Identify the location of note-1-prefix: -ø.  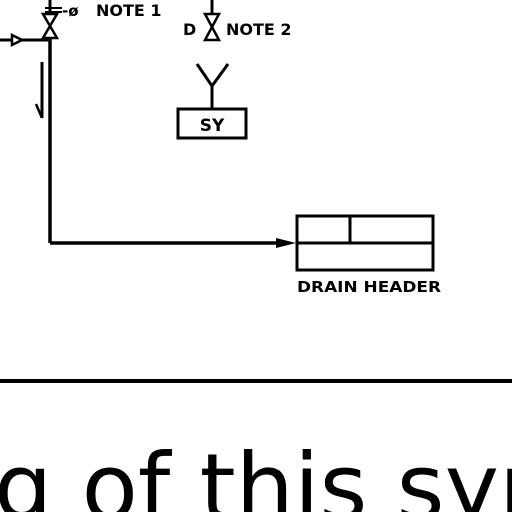
(70, 11).